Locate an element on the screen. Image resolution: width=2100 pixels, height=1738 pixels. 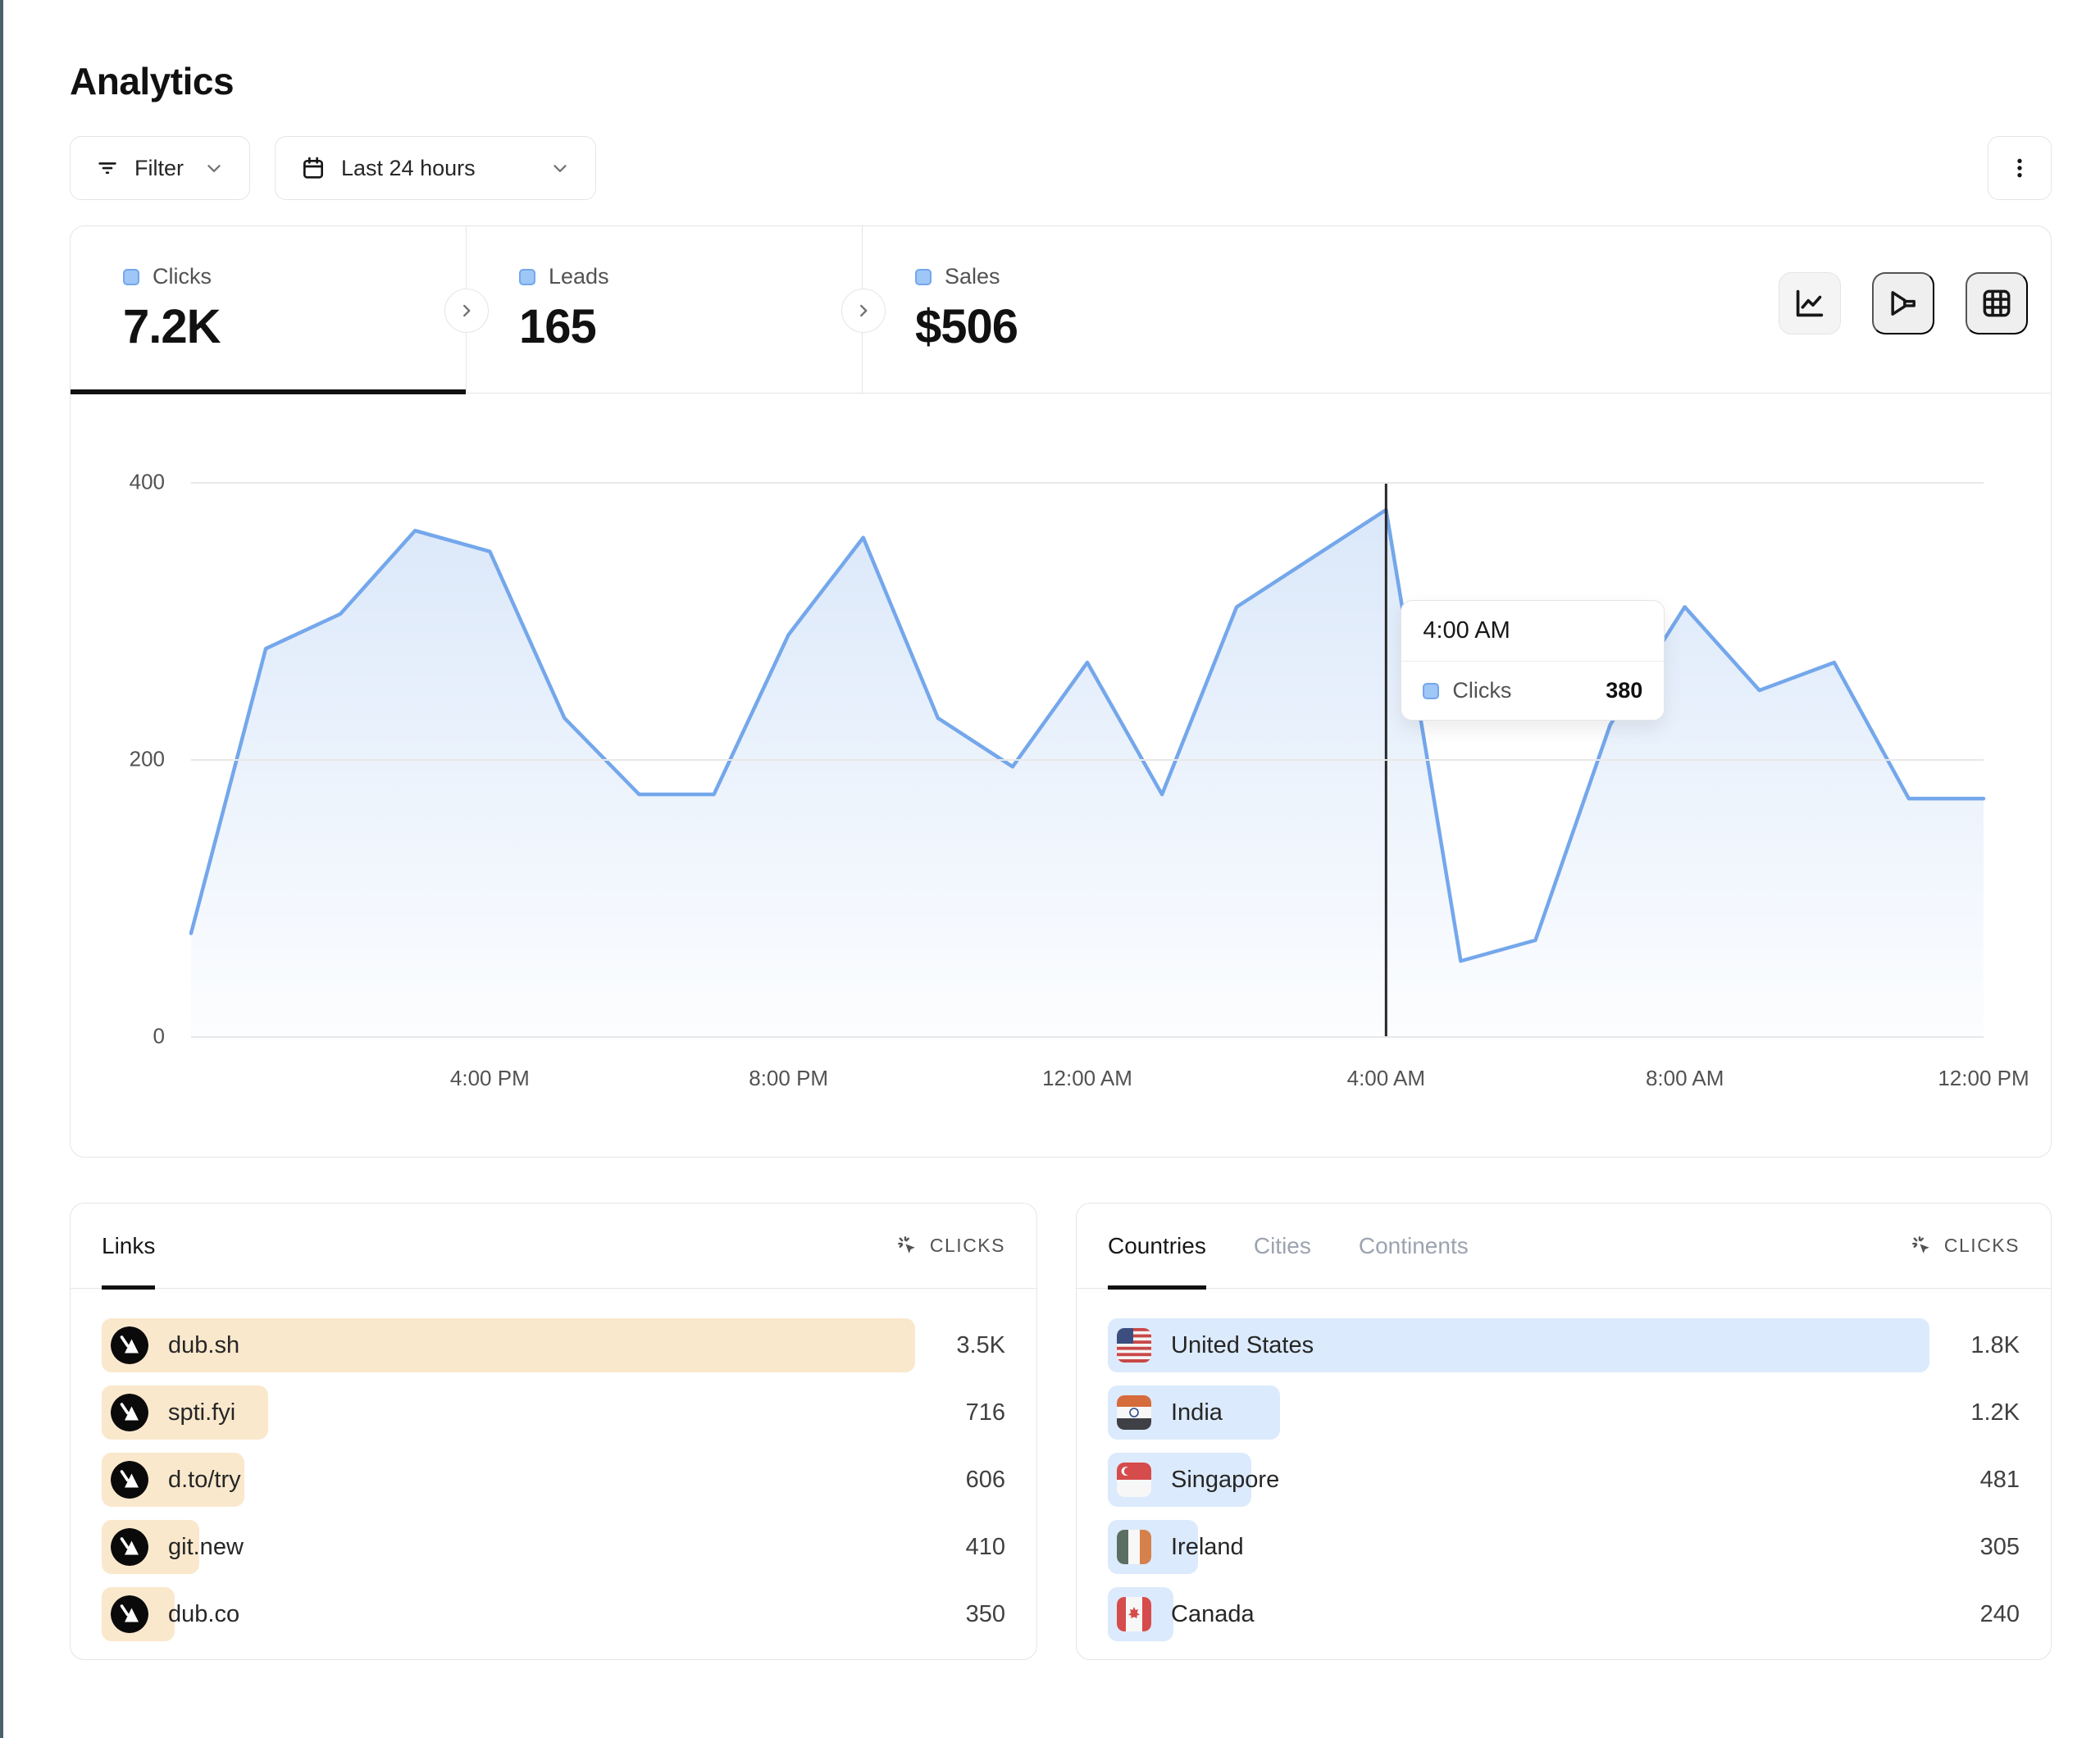
line-chart-icon is located at coordinates (1810, 303).